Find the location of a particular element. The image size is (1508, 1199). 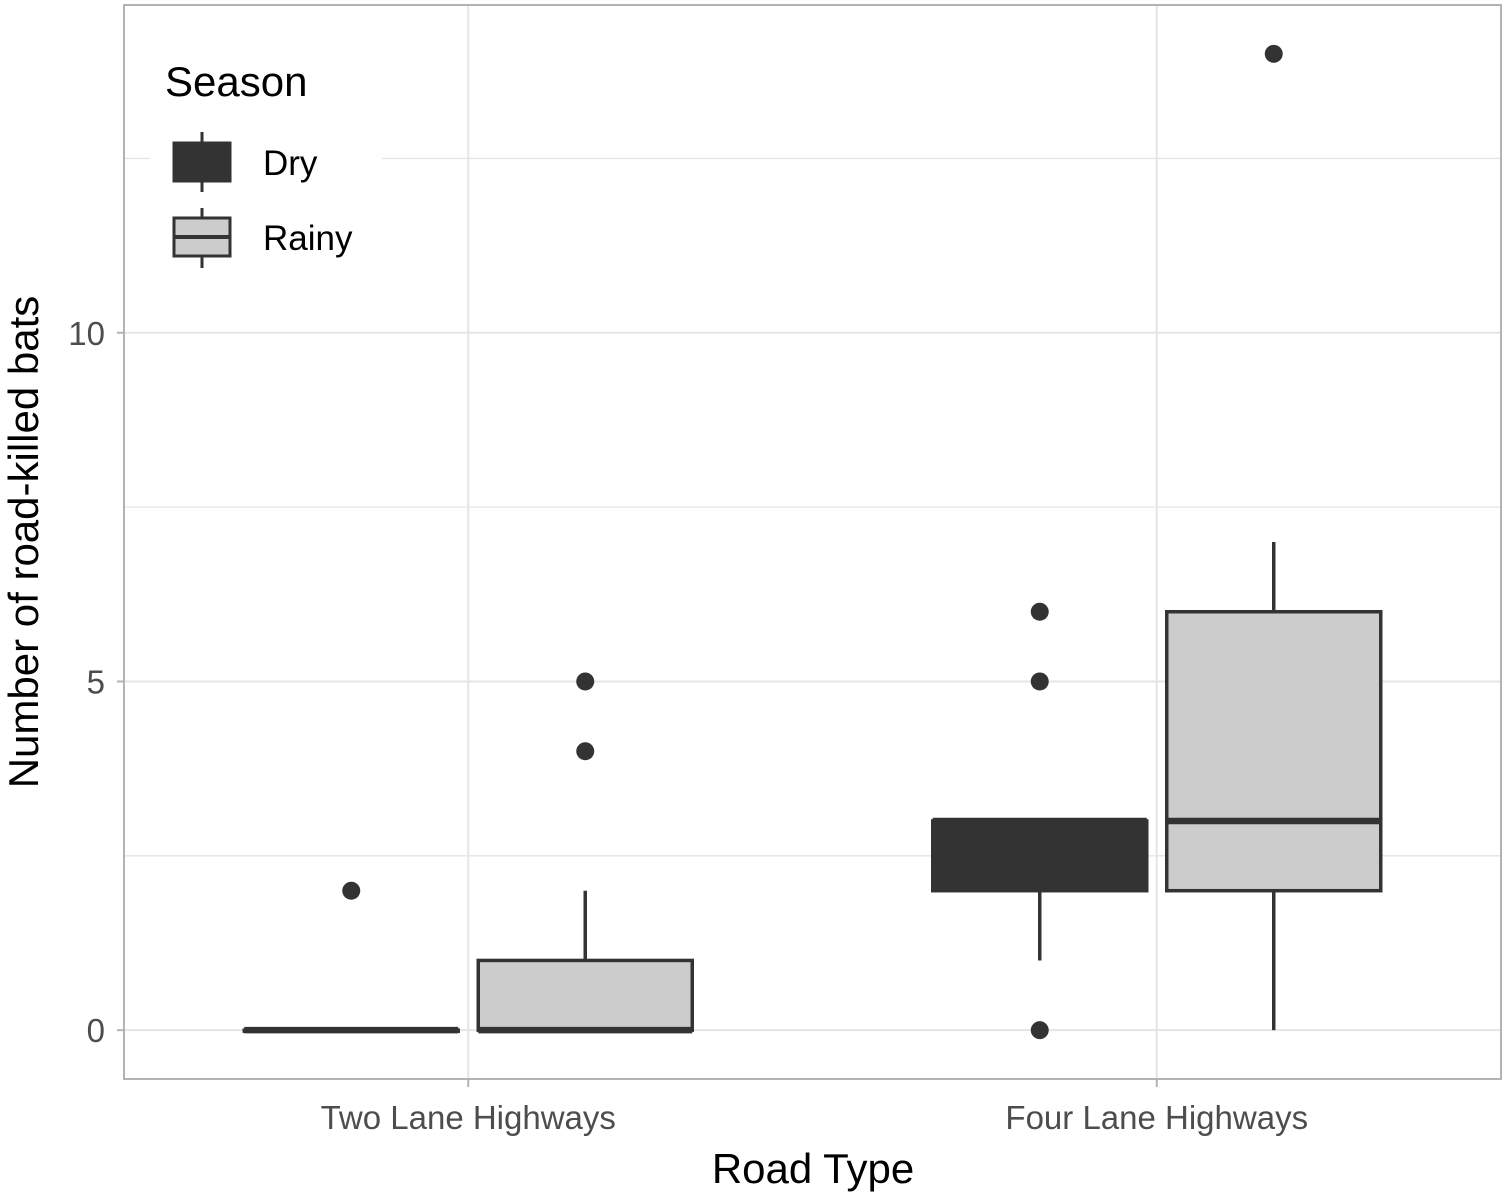

y-tick-label: 10 is located at coordinates (86, 333).